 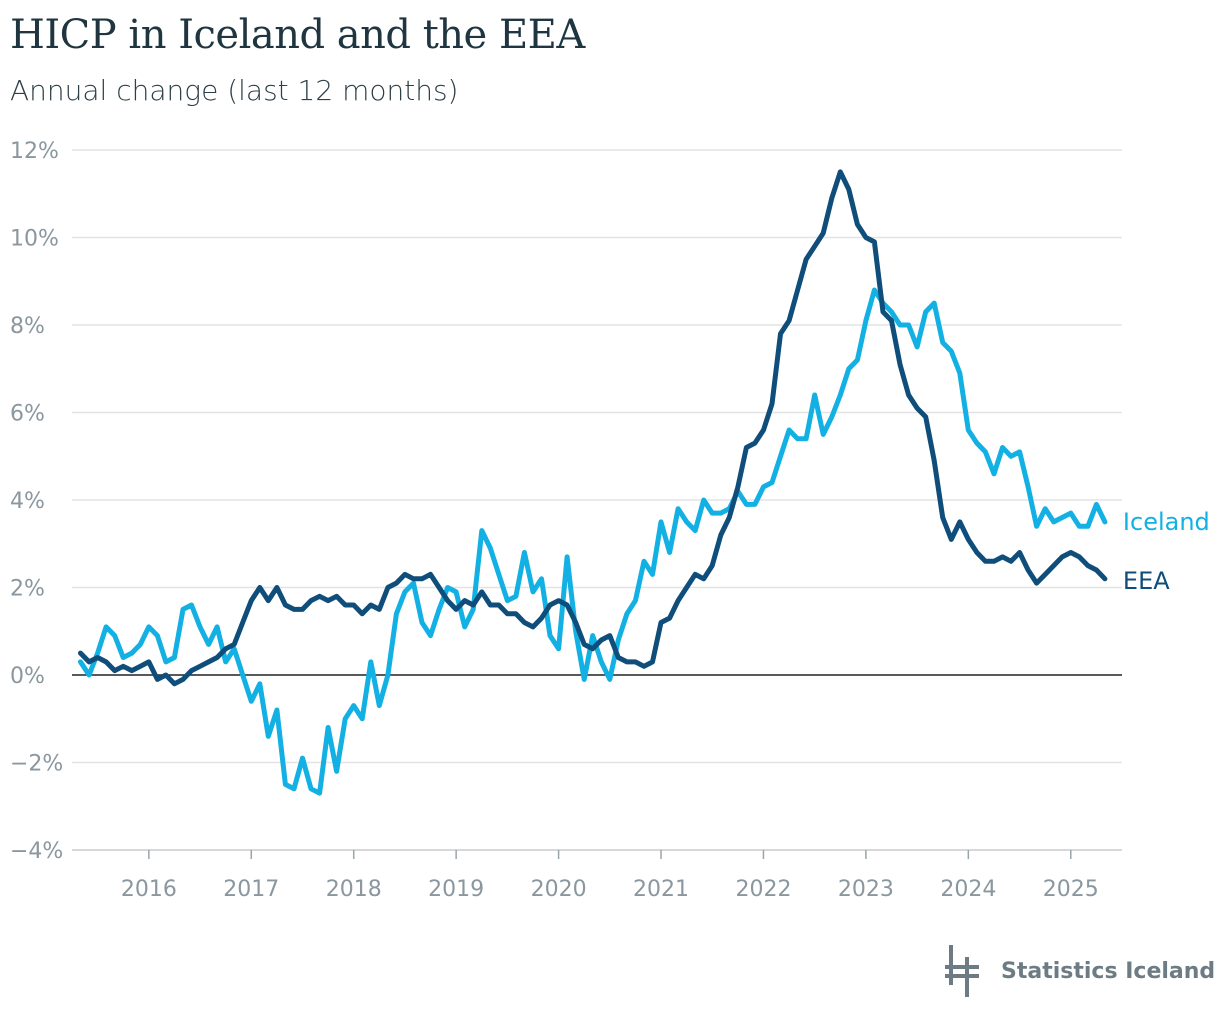 I want to click on statistics-iceland-logo-icon, so click(x=962, y=971).